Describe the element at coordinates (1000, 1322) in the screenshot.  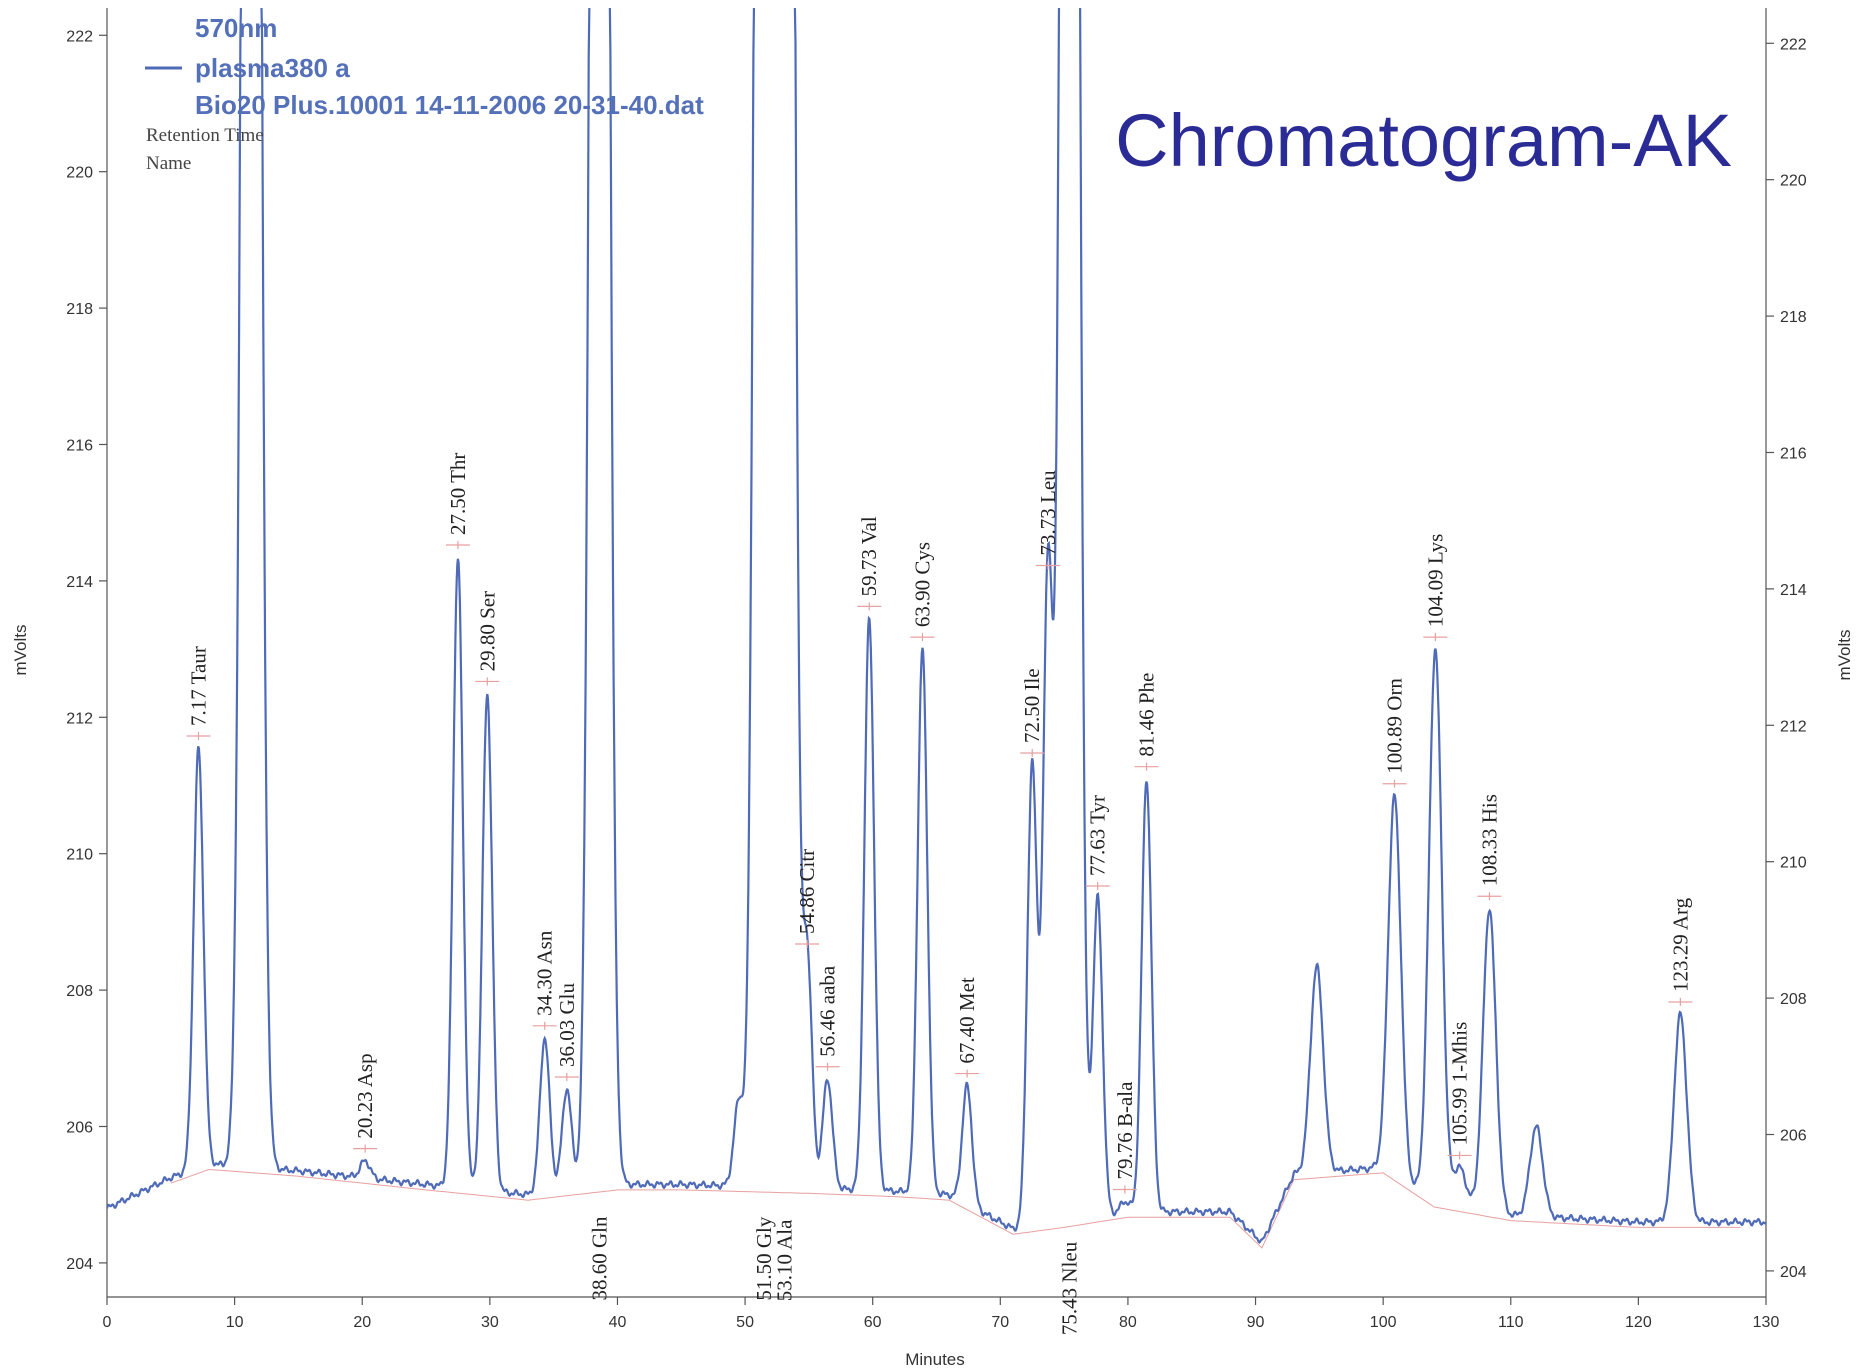
I see `x-tick-label: 70` at that location.